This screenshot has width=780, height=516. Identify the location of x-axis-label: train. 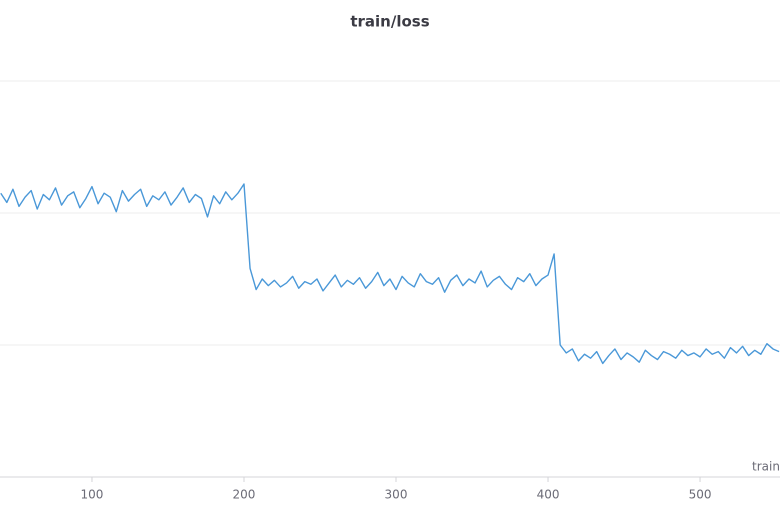
(766, 467).